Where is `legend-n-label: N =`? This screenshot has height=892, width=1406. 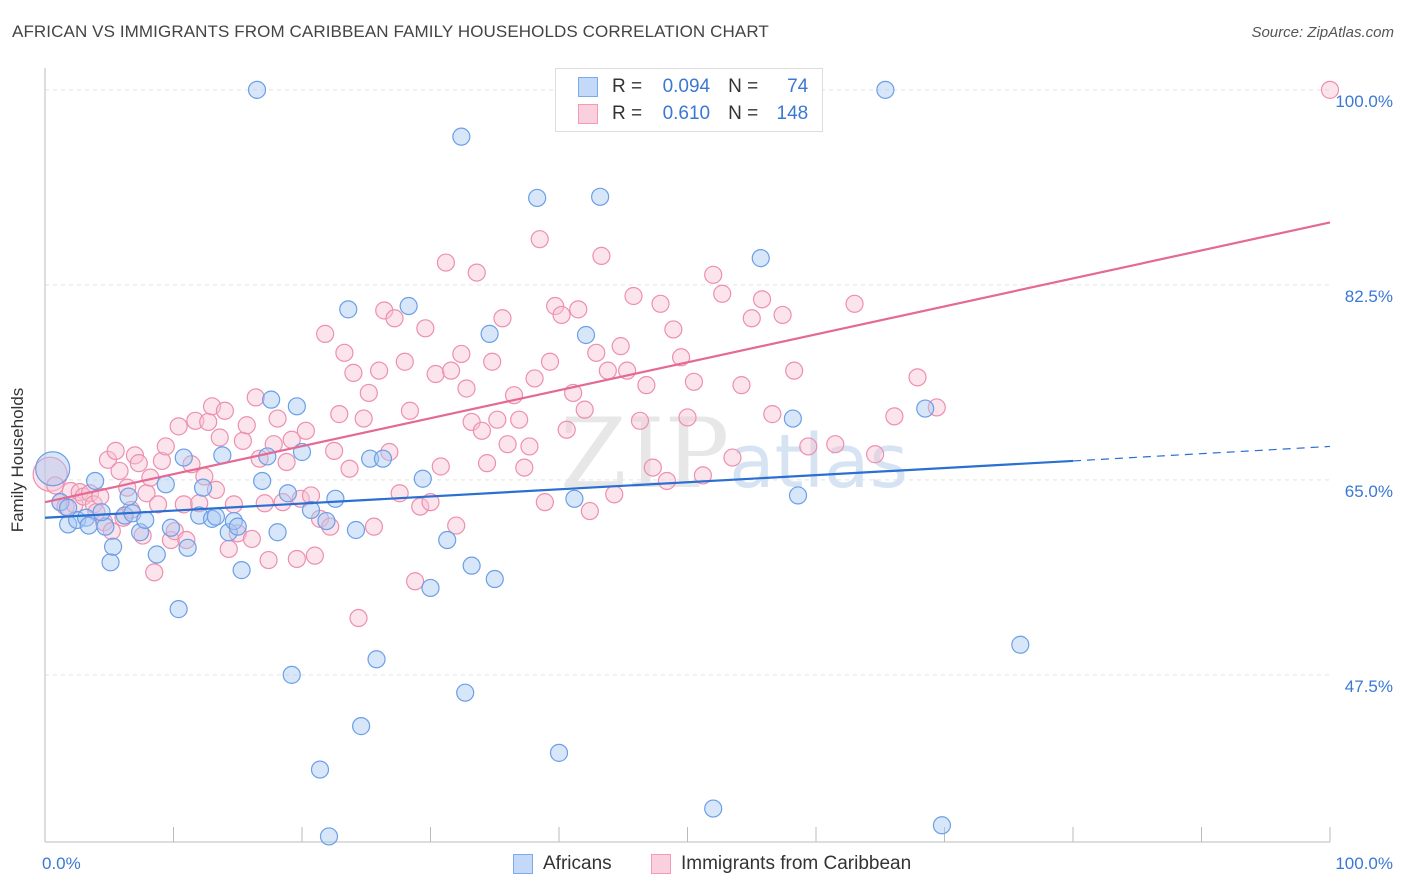 legend-n-label: N = is located at coordinates (743, 86).